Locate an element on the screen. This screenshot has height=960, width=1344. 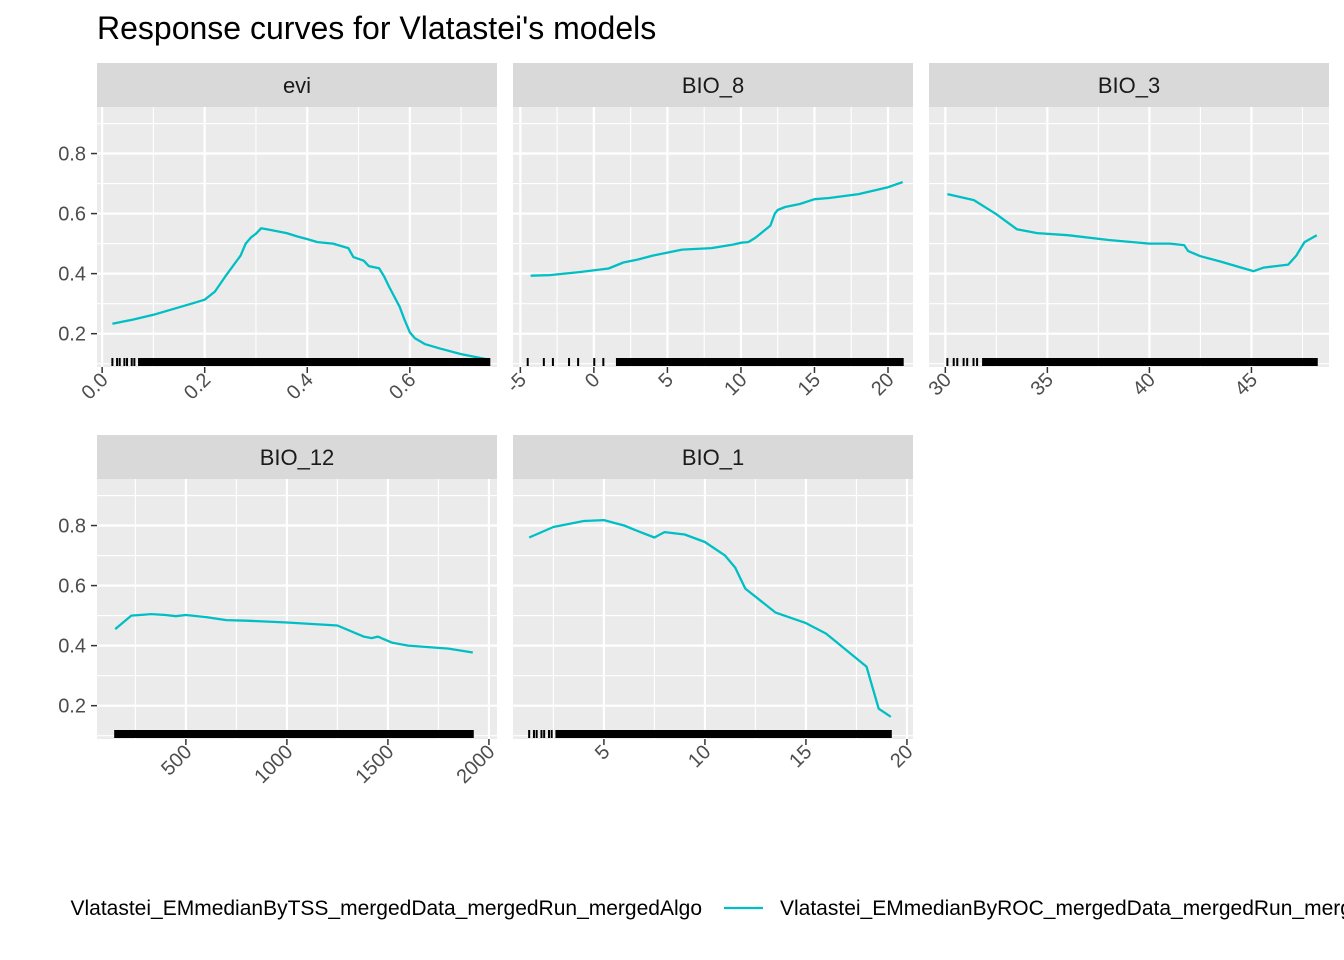
panel-bio-12: BIO_12 0.2 0.4 0.6 0.8 500 1000 1500 2000 is located at coordinates (278, 611).